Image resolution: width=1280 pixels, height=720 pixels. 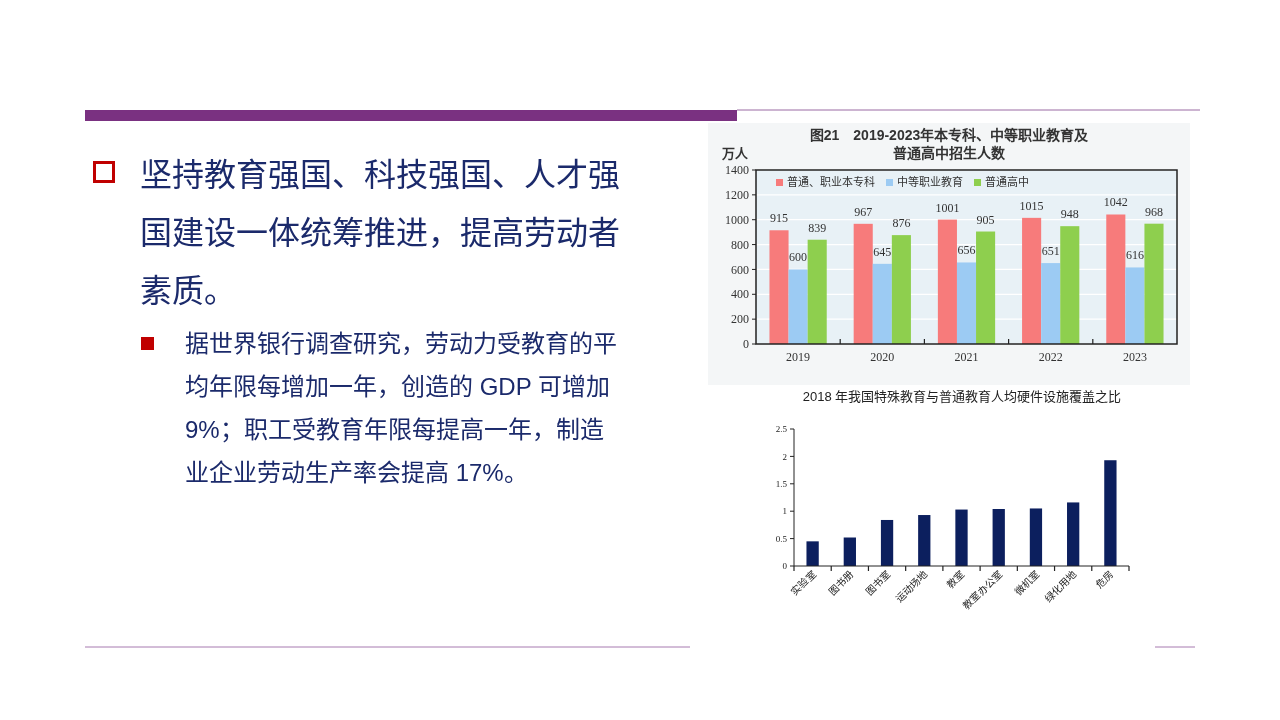 What do you see at coordinates (1134, 357) in the screenshot?
I see `x-tick-label: 2023` at bounding box center [1134, 357].